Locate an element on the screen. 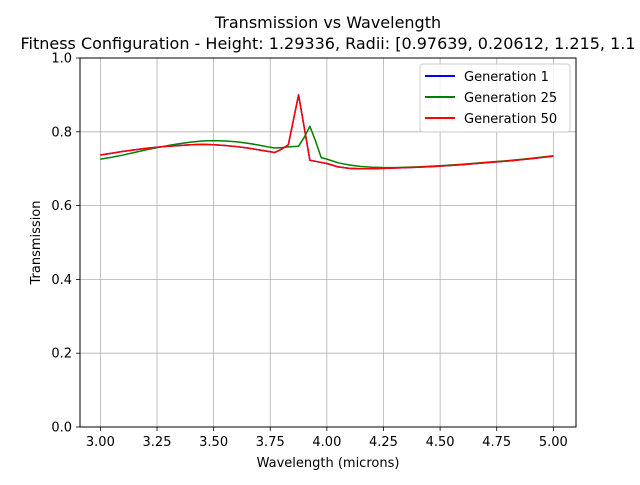  series-lines is located at coordinates (327, 132).